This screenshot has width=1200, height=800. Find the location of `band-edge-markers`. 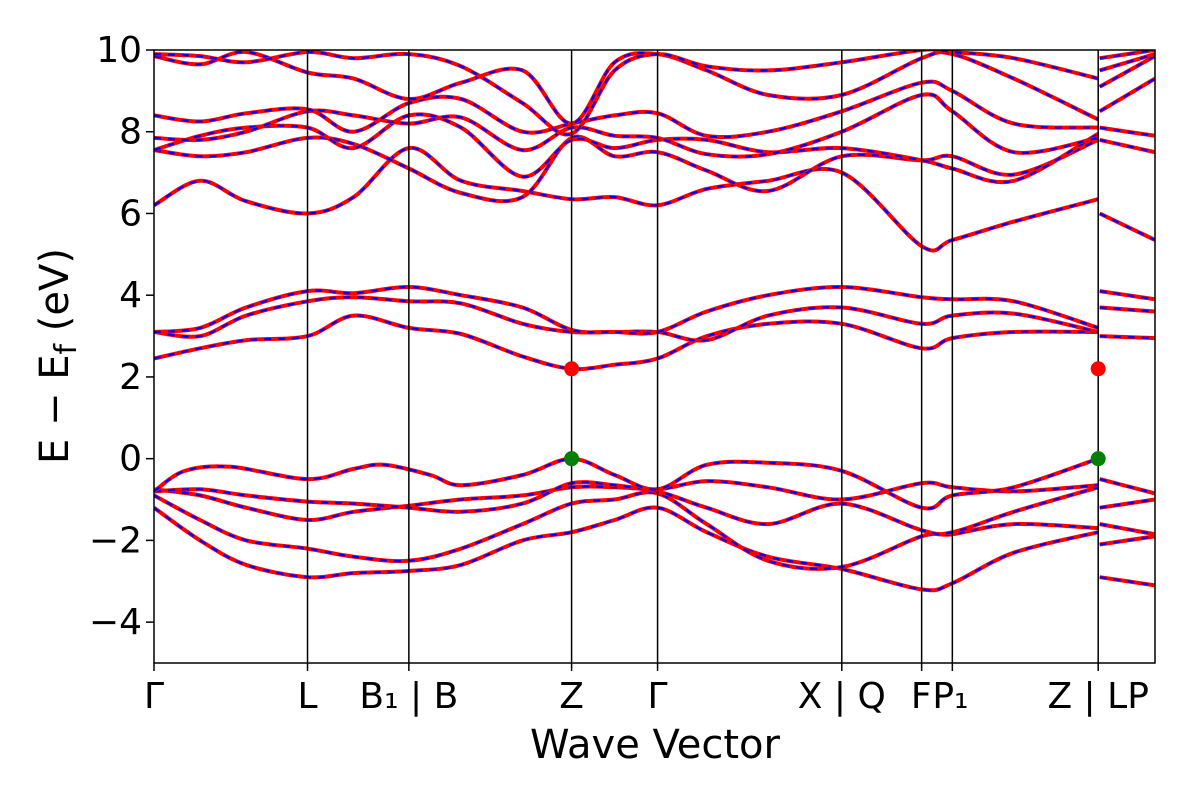

band-edge-markers is located at coordinates (835, 414).